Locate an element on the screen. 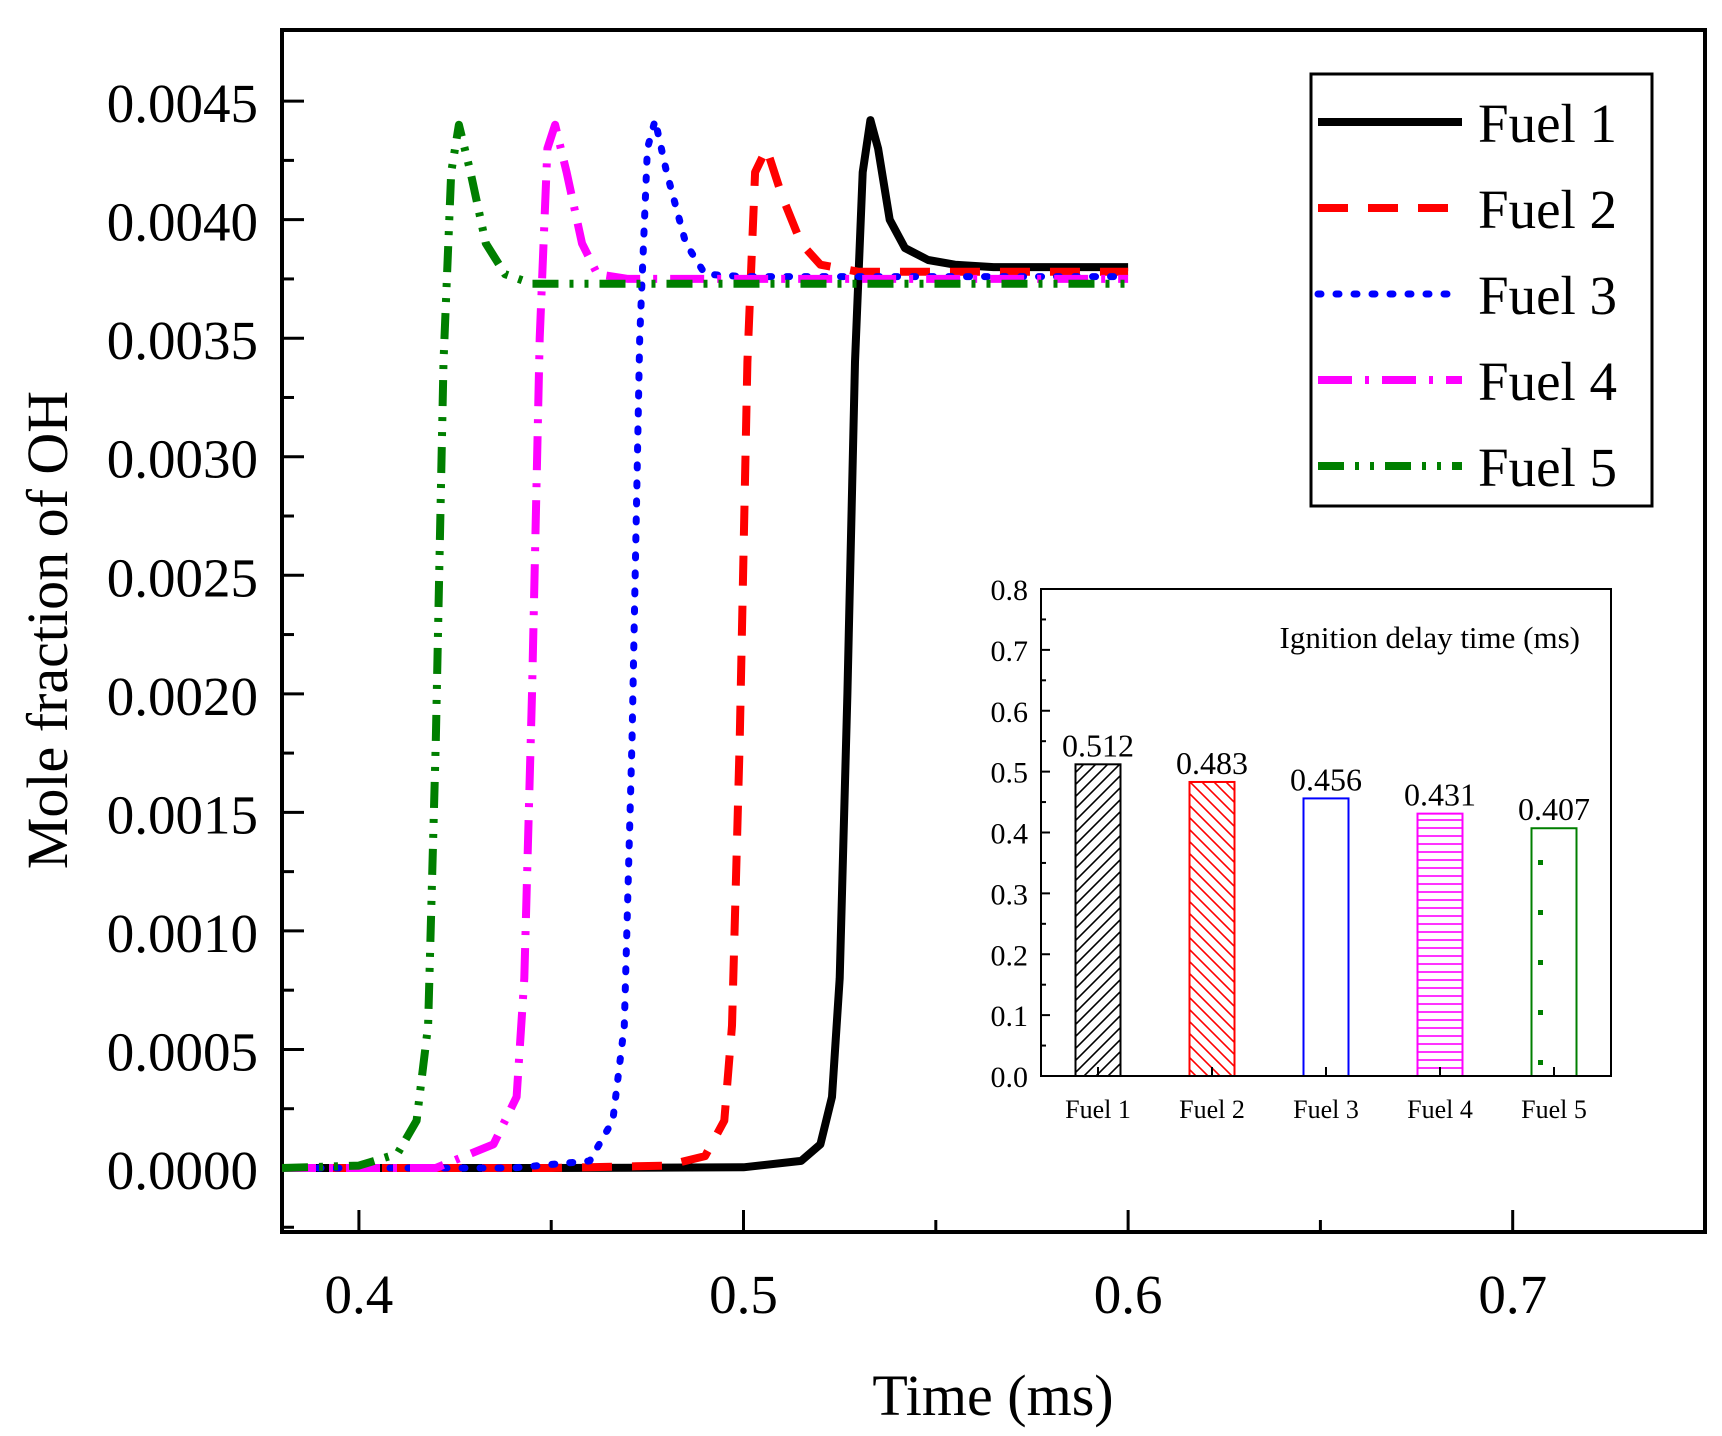 The width and height of the screenshot is (1722, 1436). inset-category-label: Fuel 1 is located at coordinates (1098, 1109).